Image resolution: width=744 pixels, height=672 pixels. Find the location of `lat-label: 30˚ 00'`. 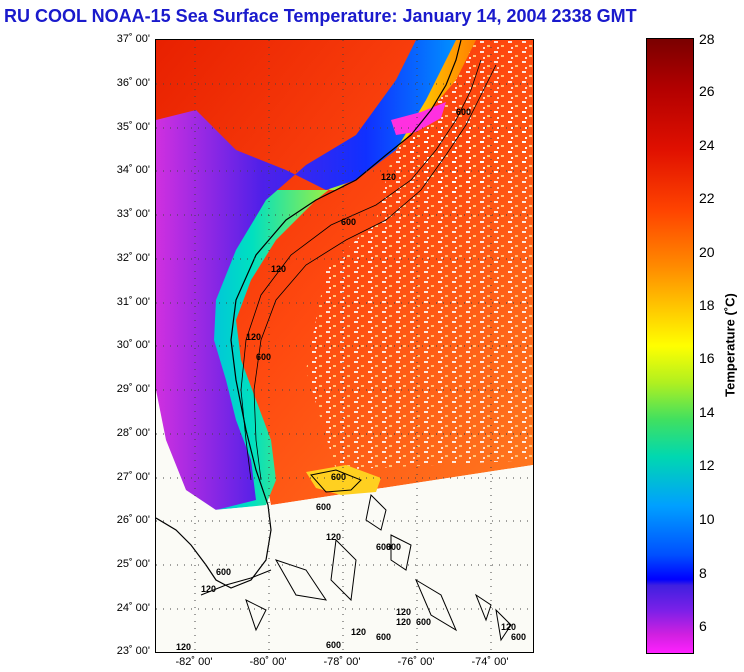

lat-label: 30˚ 00' is located at coordinates (133, 345).